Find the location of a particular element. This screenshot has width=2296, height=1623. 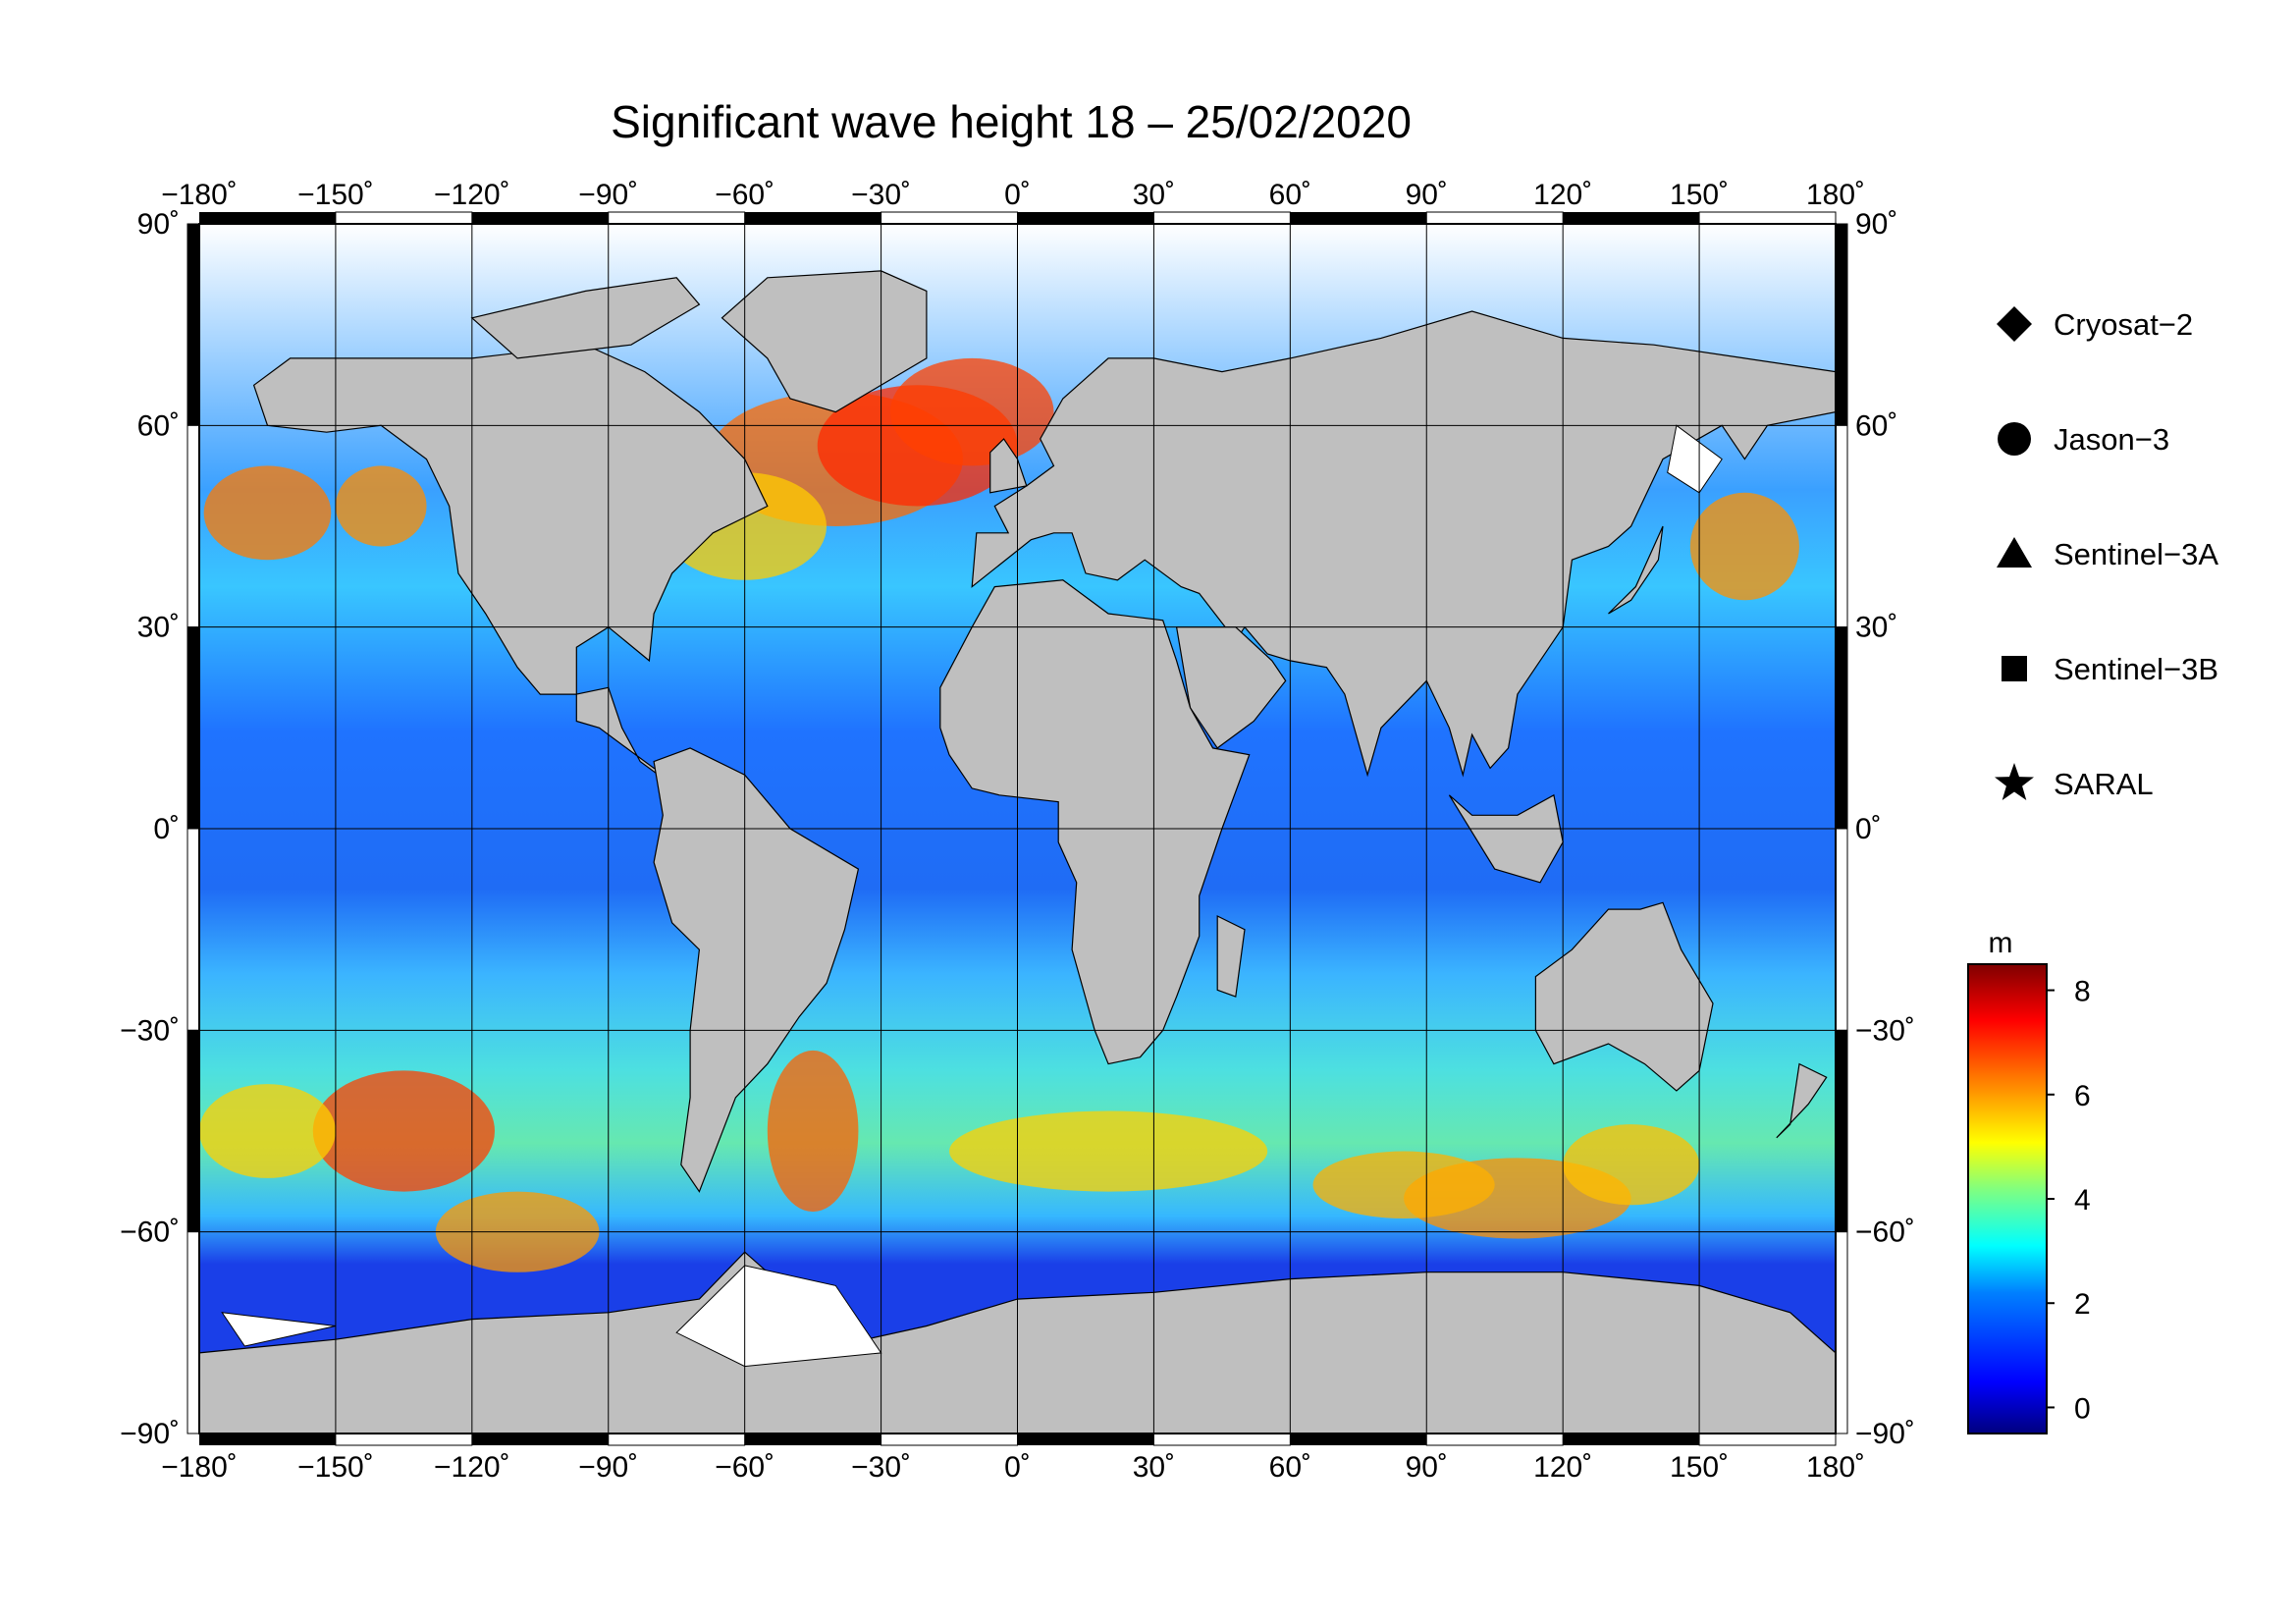

y-tick-labels-right: 90˚ 60˚ 30˚ 0˚ −30˚ −60˚ −90˚ is located at coordinates (1885, 829).